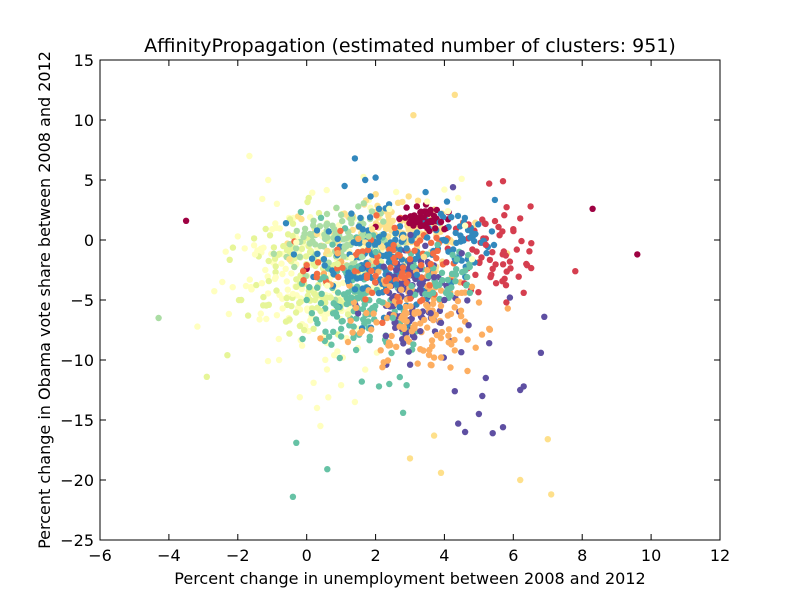  Describe the element at coordinates (77, 540) in the screenshot. I see `y-tick-label: −25` at that location.